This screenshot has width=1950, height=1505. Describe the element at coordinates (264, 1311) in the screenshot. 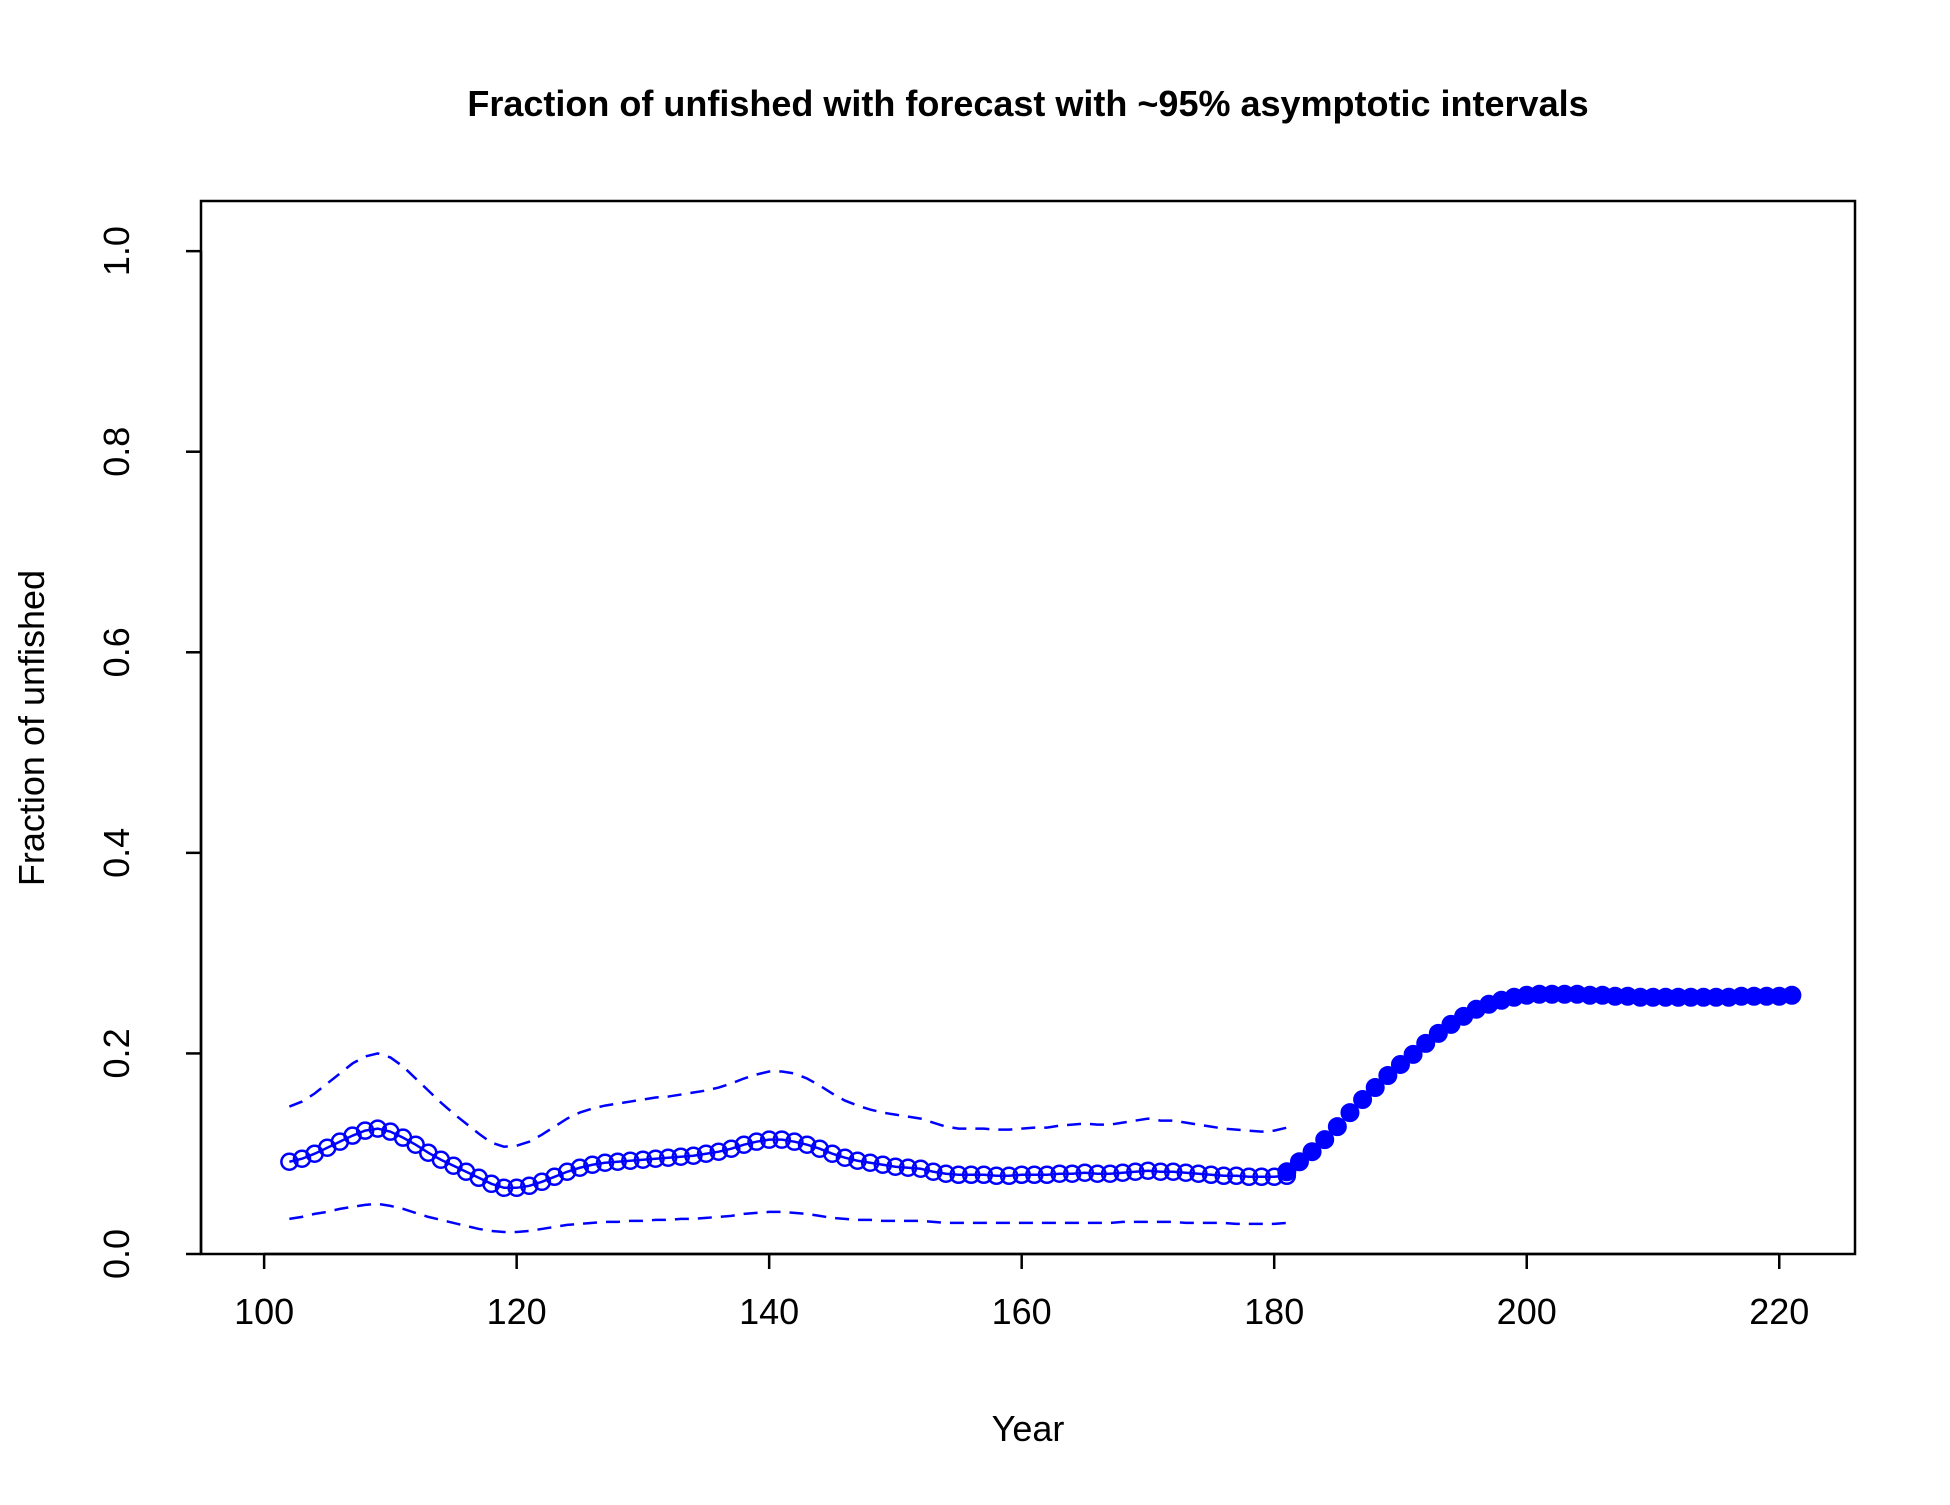

I see `x-tick-label: 100` at that location.